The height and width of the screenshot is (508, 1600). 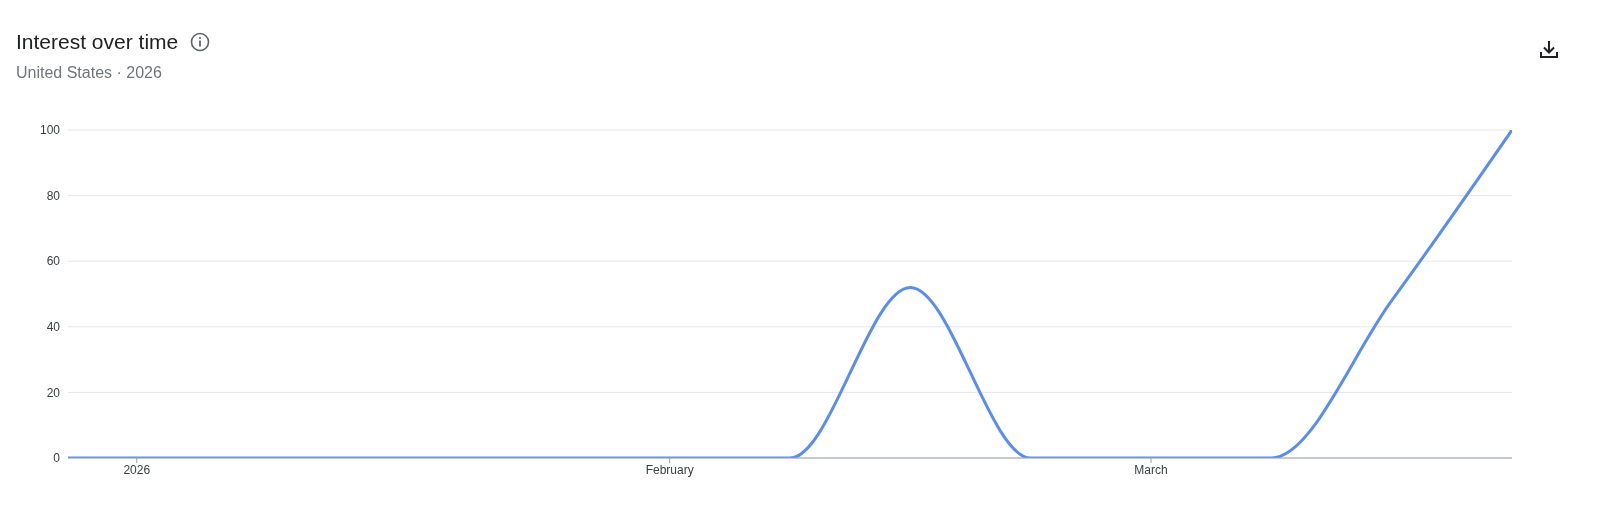 I want to click on y-tick-label: 20, so click(x=53, y=392).